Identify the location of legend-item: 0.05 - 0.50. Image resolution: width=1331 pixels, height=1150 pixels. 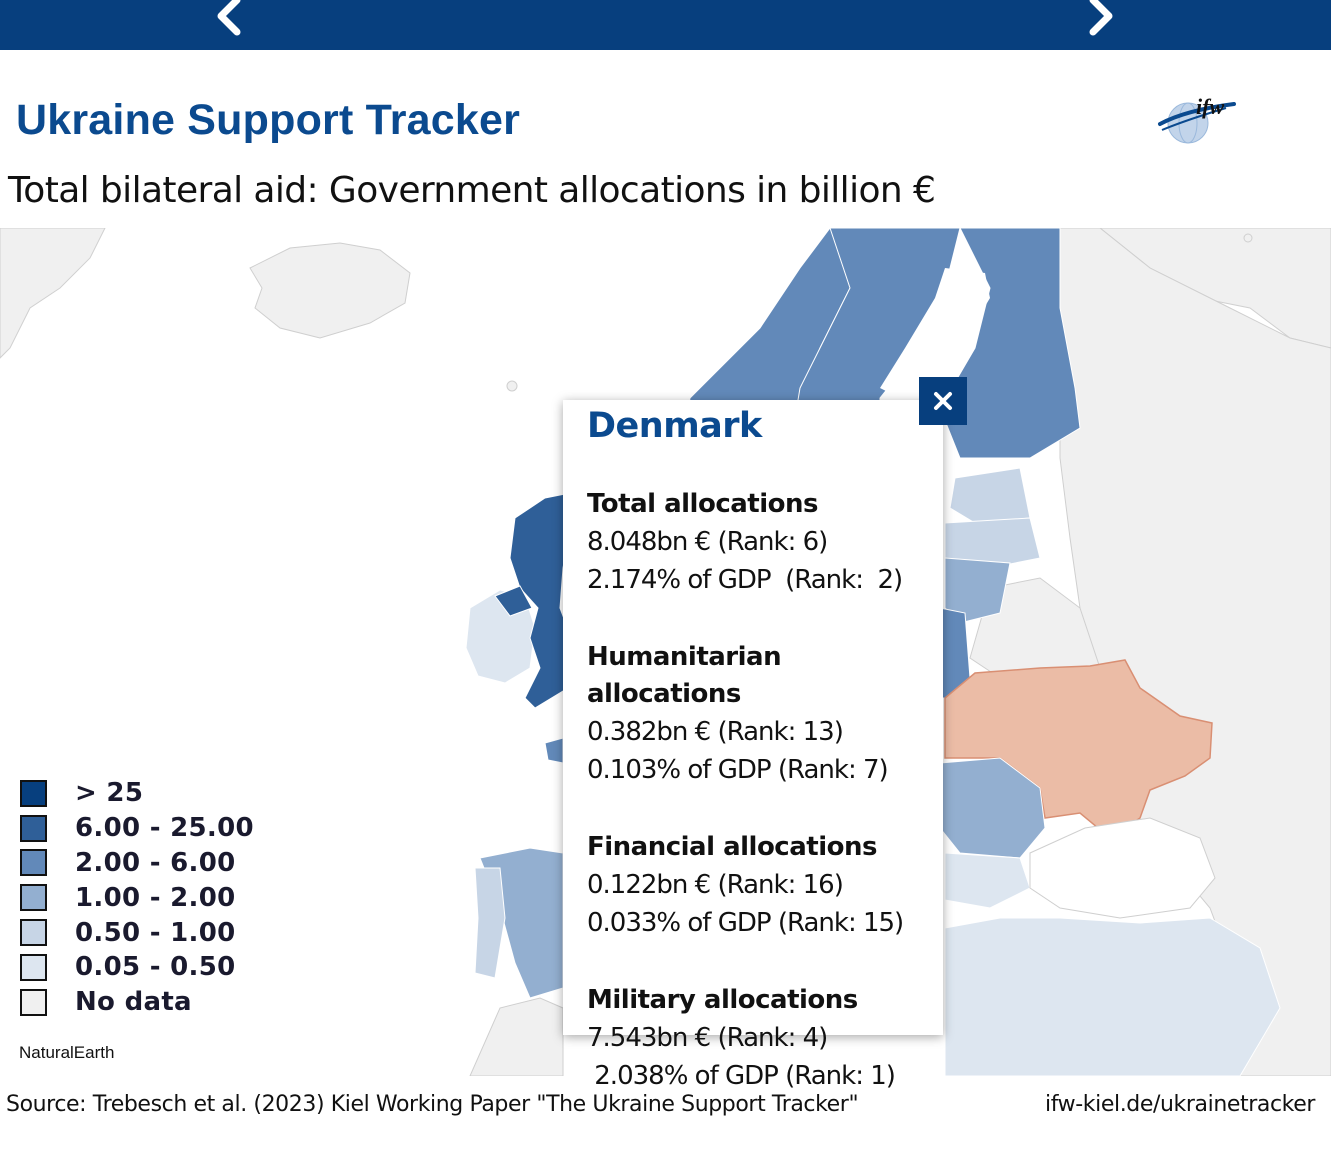
(137, 967).